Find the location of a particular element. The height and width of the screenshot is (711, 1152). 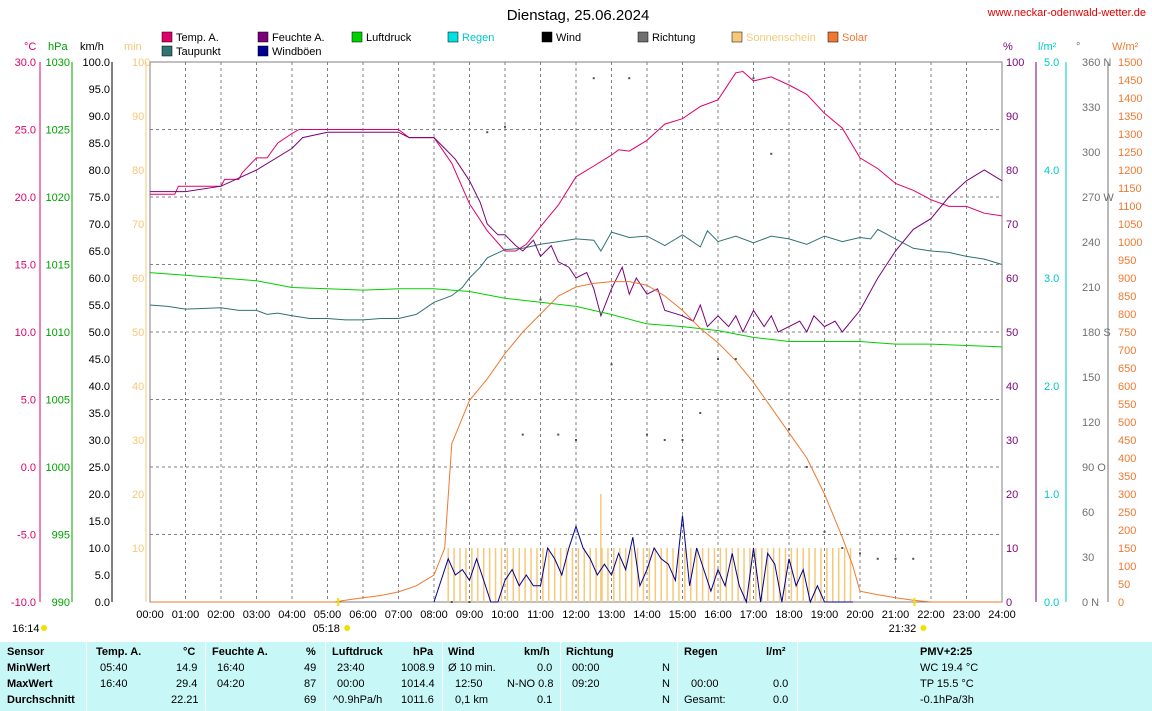

pressure-tick-1: 1025 is located at coordinates (58, 131).